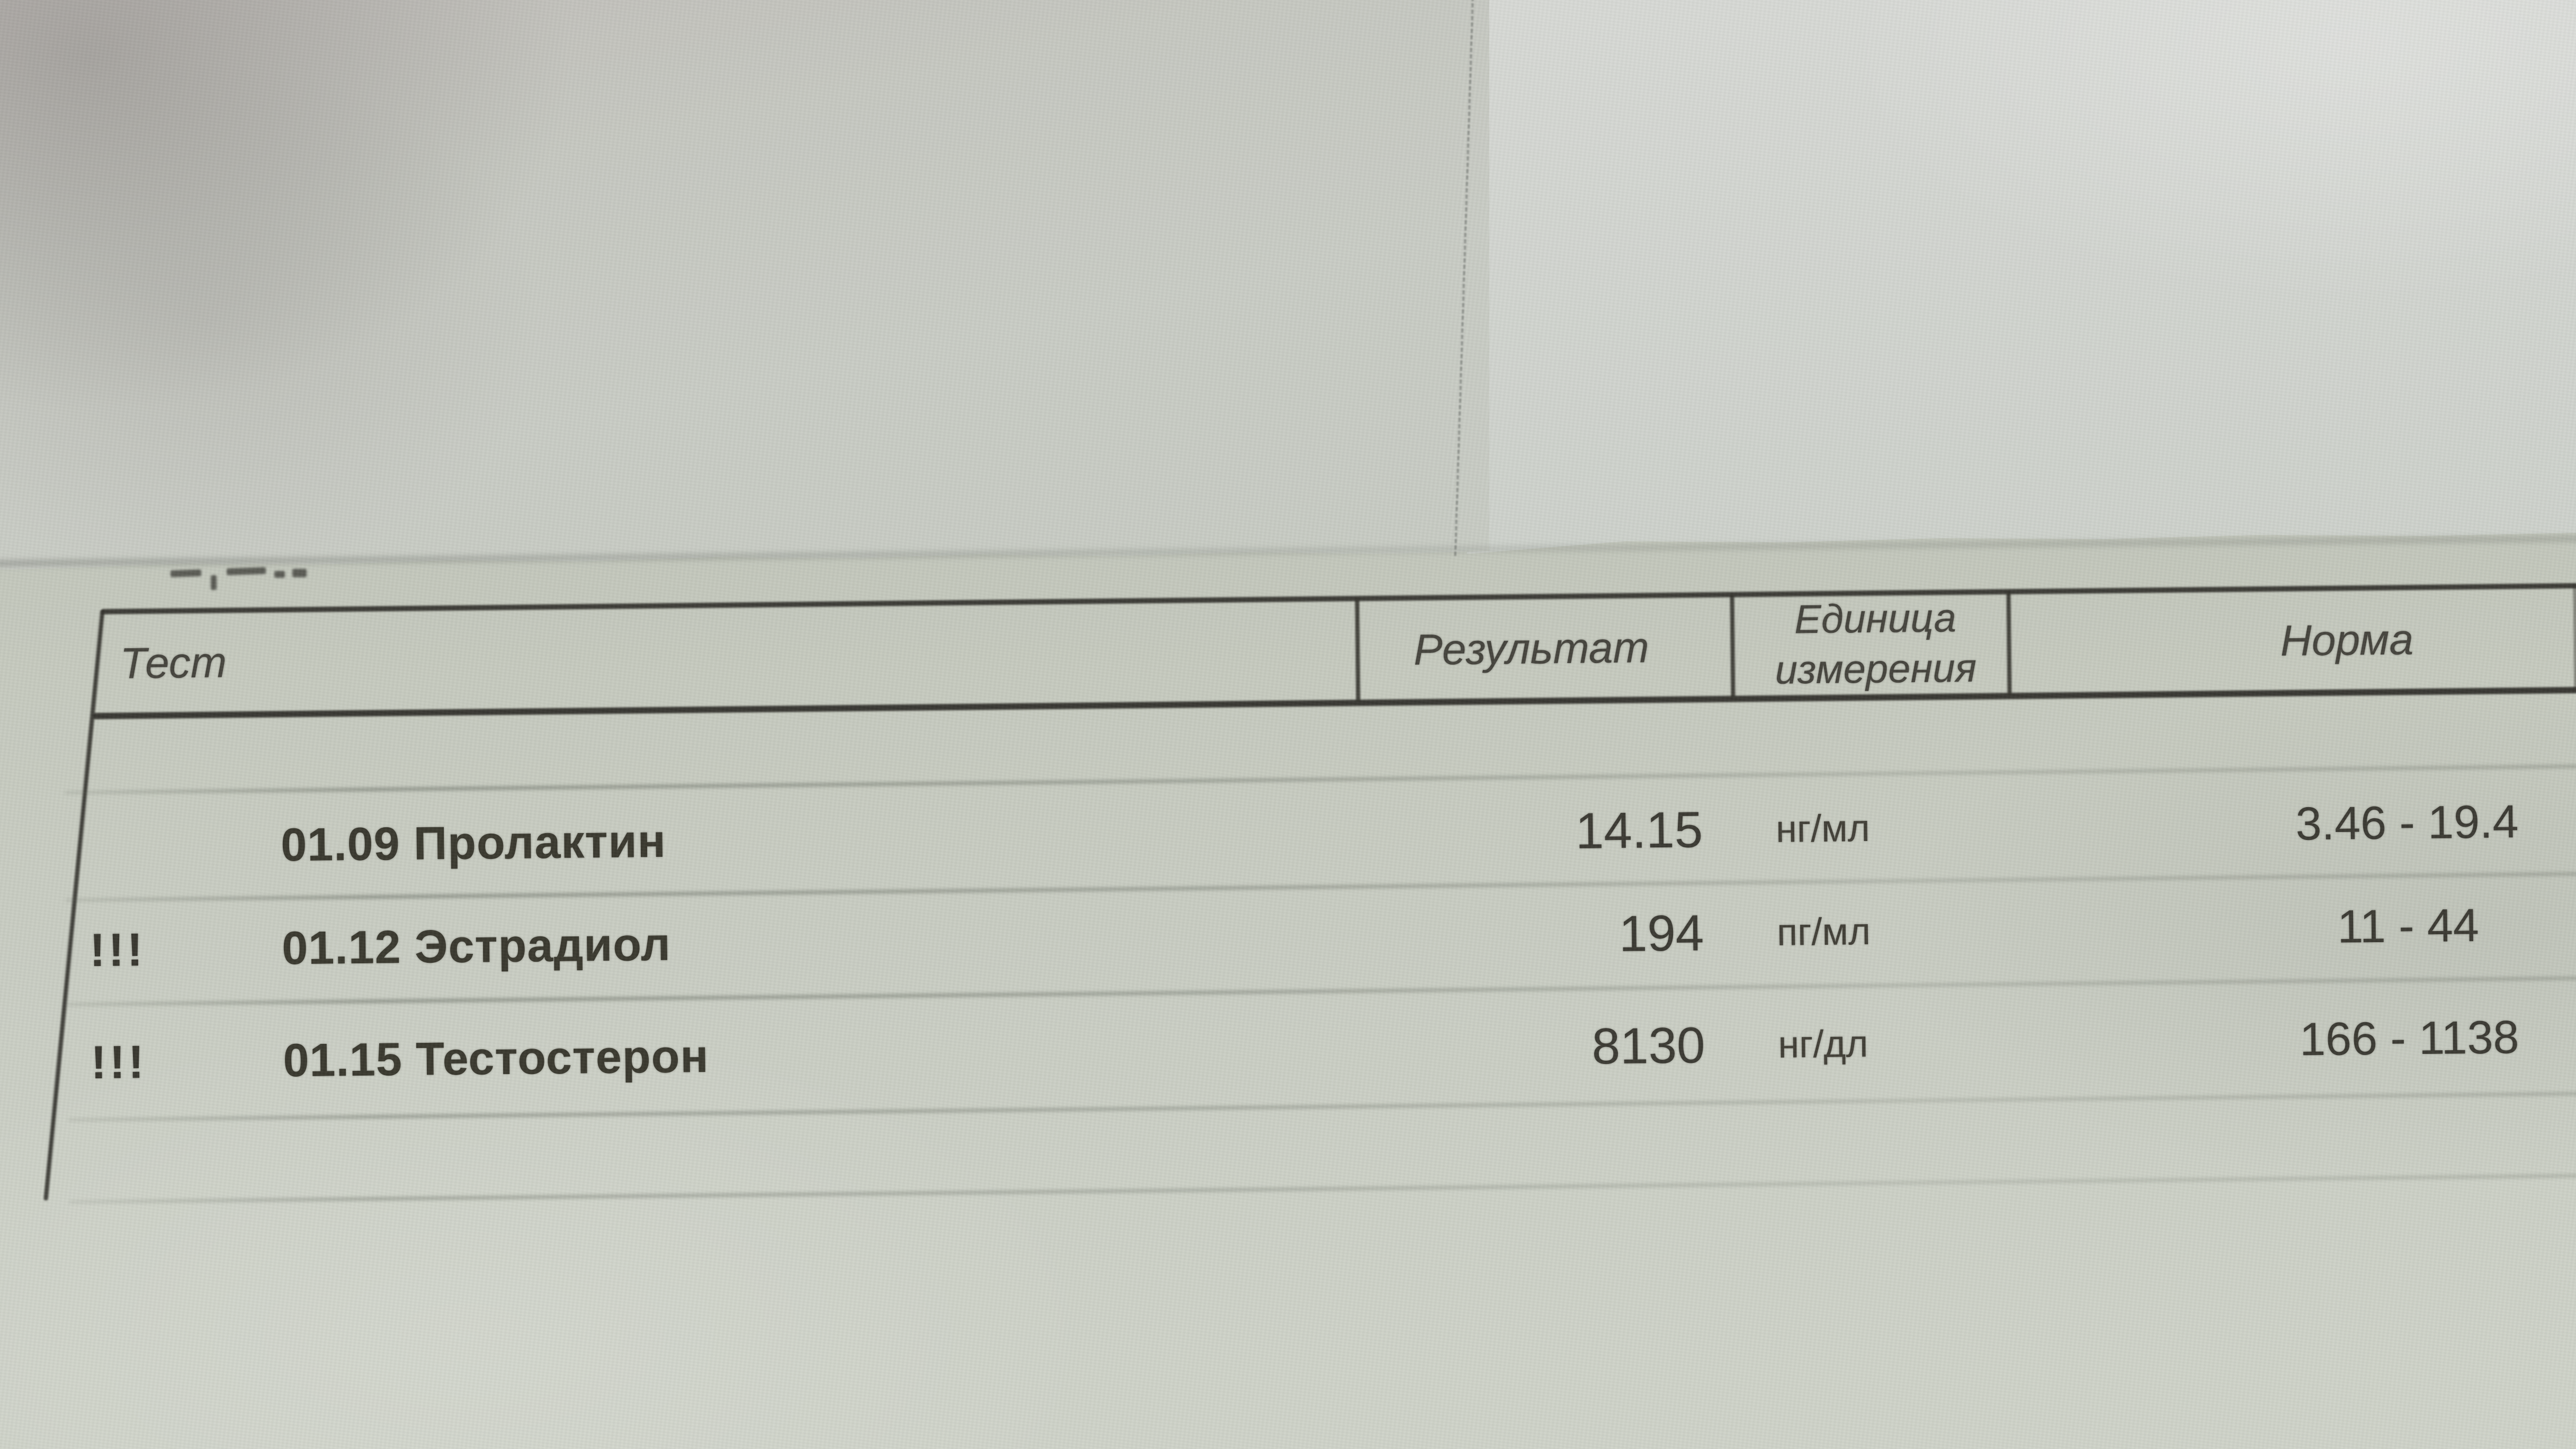  Describe the element at coordinates (1822, 1044) in the screenshot. I see `unit-cell: нг/дл` at that location.